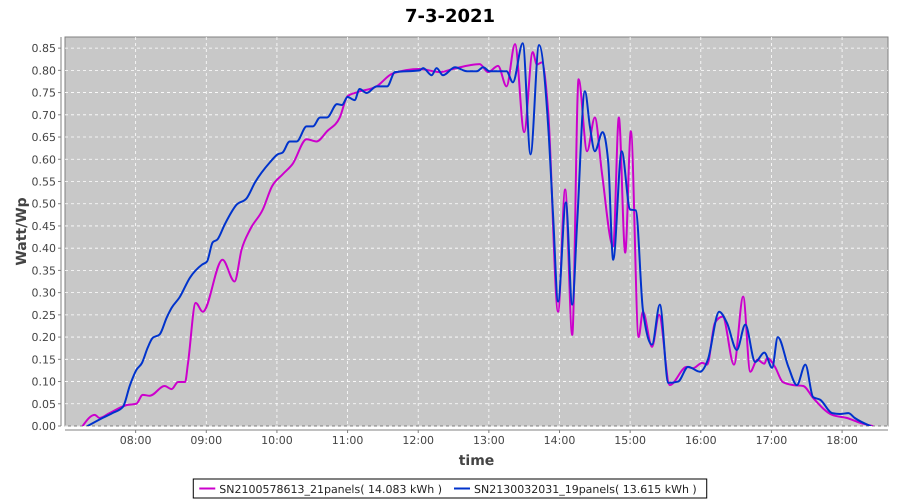 This screenshot has height=500, width=900. I want to click on x-tick-label: 18:00, so click(842, 440).